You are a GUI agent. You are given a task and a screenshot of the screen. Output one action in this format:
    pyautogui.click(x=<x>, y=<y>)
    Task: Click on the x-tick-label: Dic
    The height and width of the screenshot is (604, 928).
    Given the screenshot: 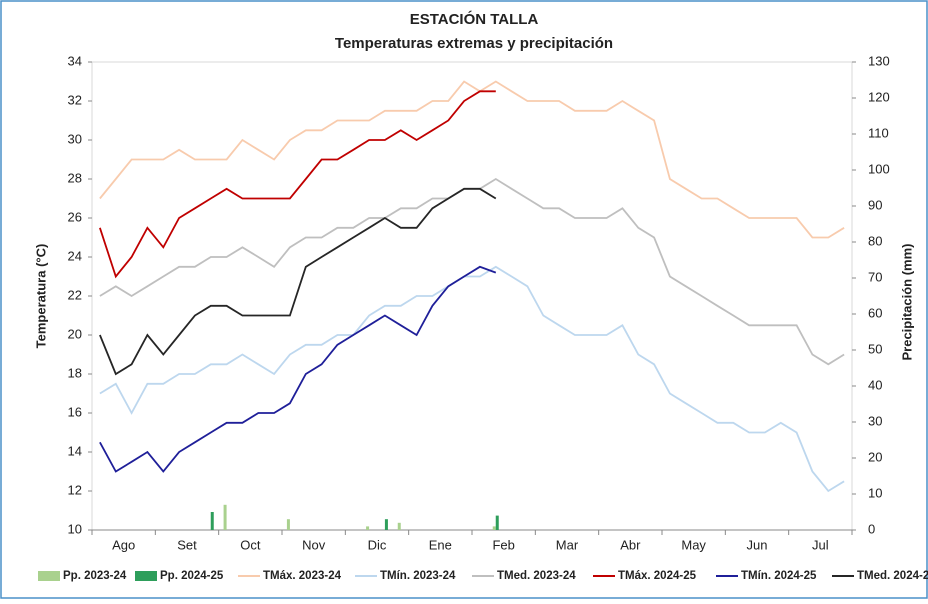 What is the action you would take?
    pyautogui.click(x=377, y=544)
    